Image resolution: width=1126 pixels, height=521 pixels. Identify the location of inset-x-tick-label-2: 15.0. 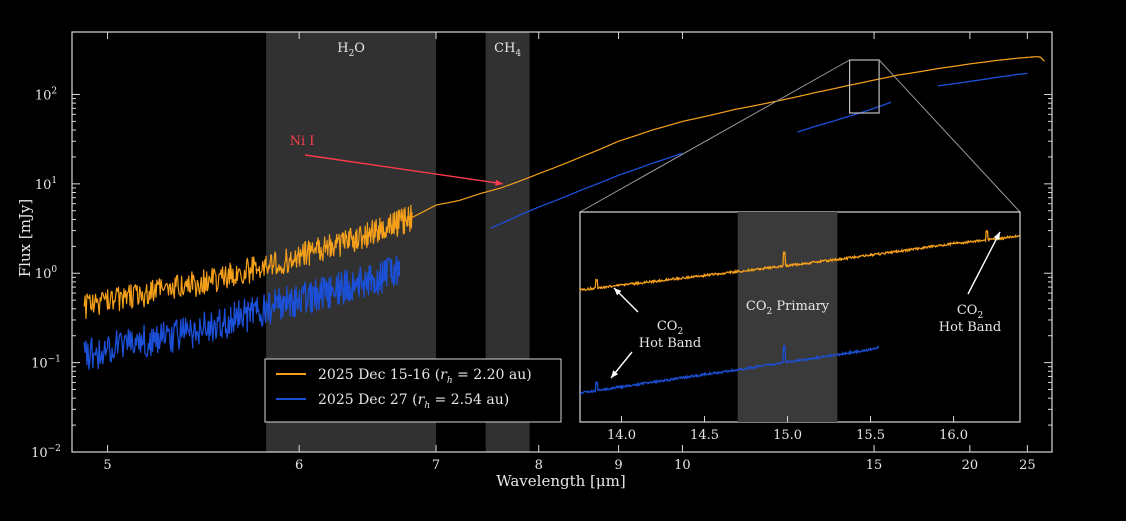
(787, 435).